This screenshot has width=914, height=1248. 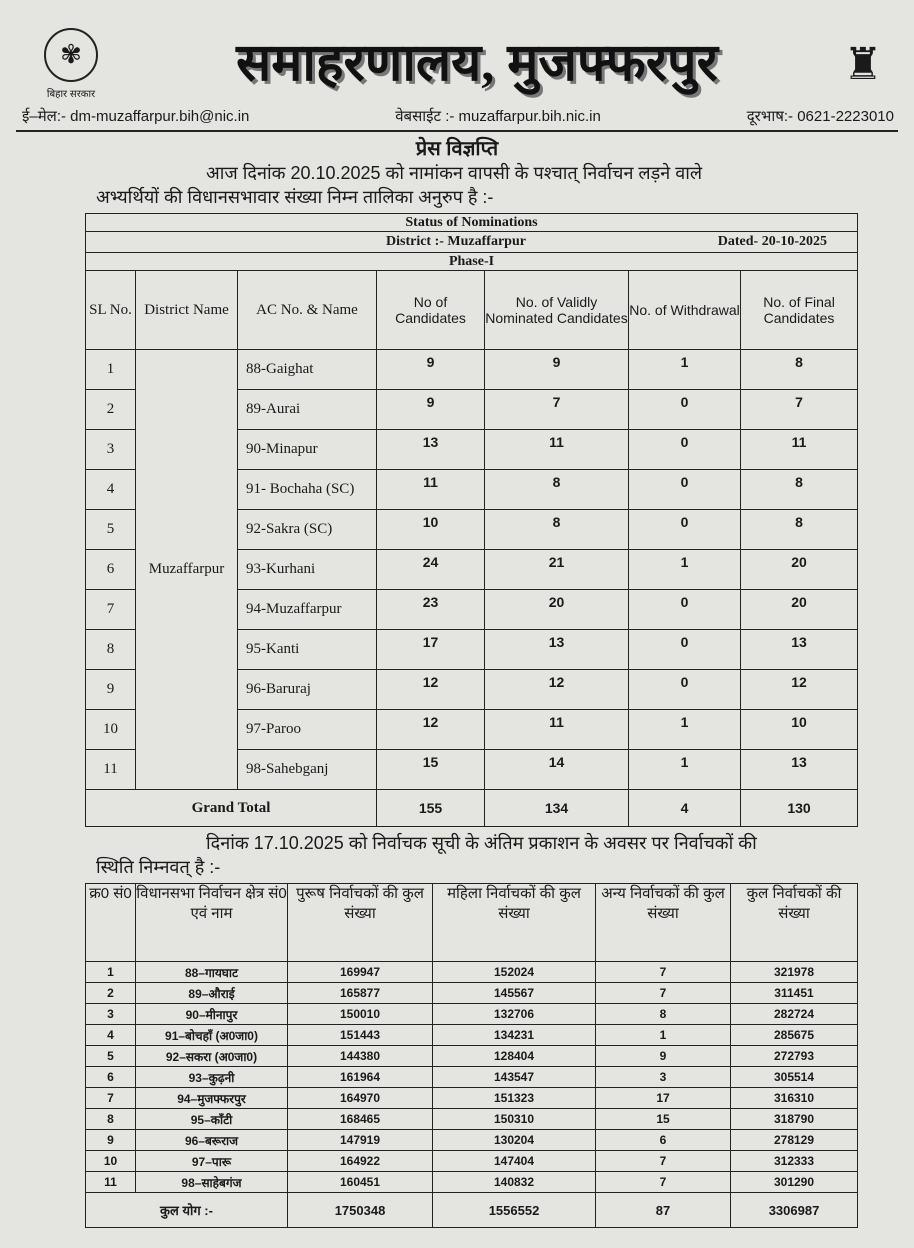 What do you see at coordinates (211, 1098) in the screenshot?
I see `constituency-name: 94–मुजफ्फरपुर` at bounding box center [211, 1098].